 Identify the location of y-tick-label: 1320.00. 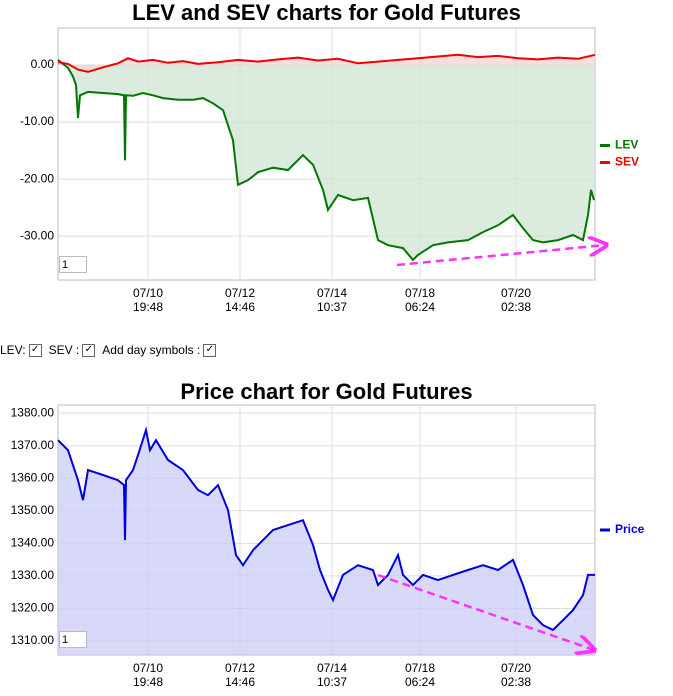
(33, 608).